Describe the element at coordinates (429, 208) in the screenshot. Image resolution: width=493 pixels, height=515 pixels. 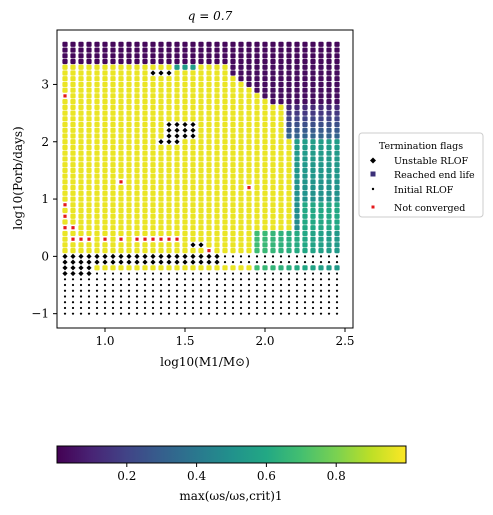
I see `legend-label-not-converged: Not converged` at that location.